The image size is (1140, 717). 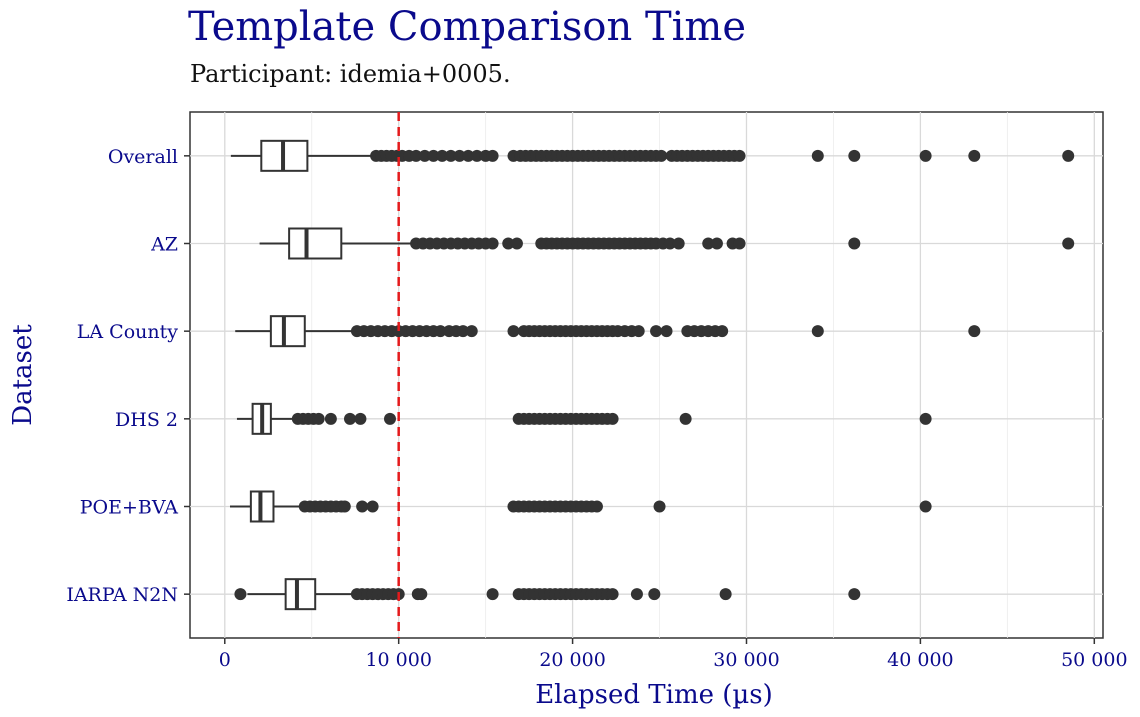 I want to click on chart-title: Template Comparison Time, so click(x=467, y=27).